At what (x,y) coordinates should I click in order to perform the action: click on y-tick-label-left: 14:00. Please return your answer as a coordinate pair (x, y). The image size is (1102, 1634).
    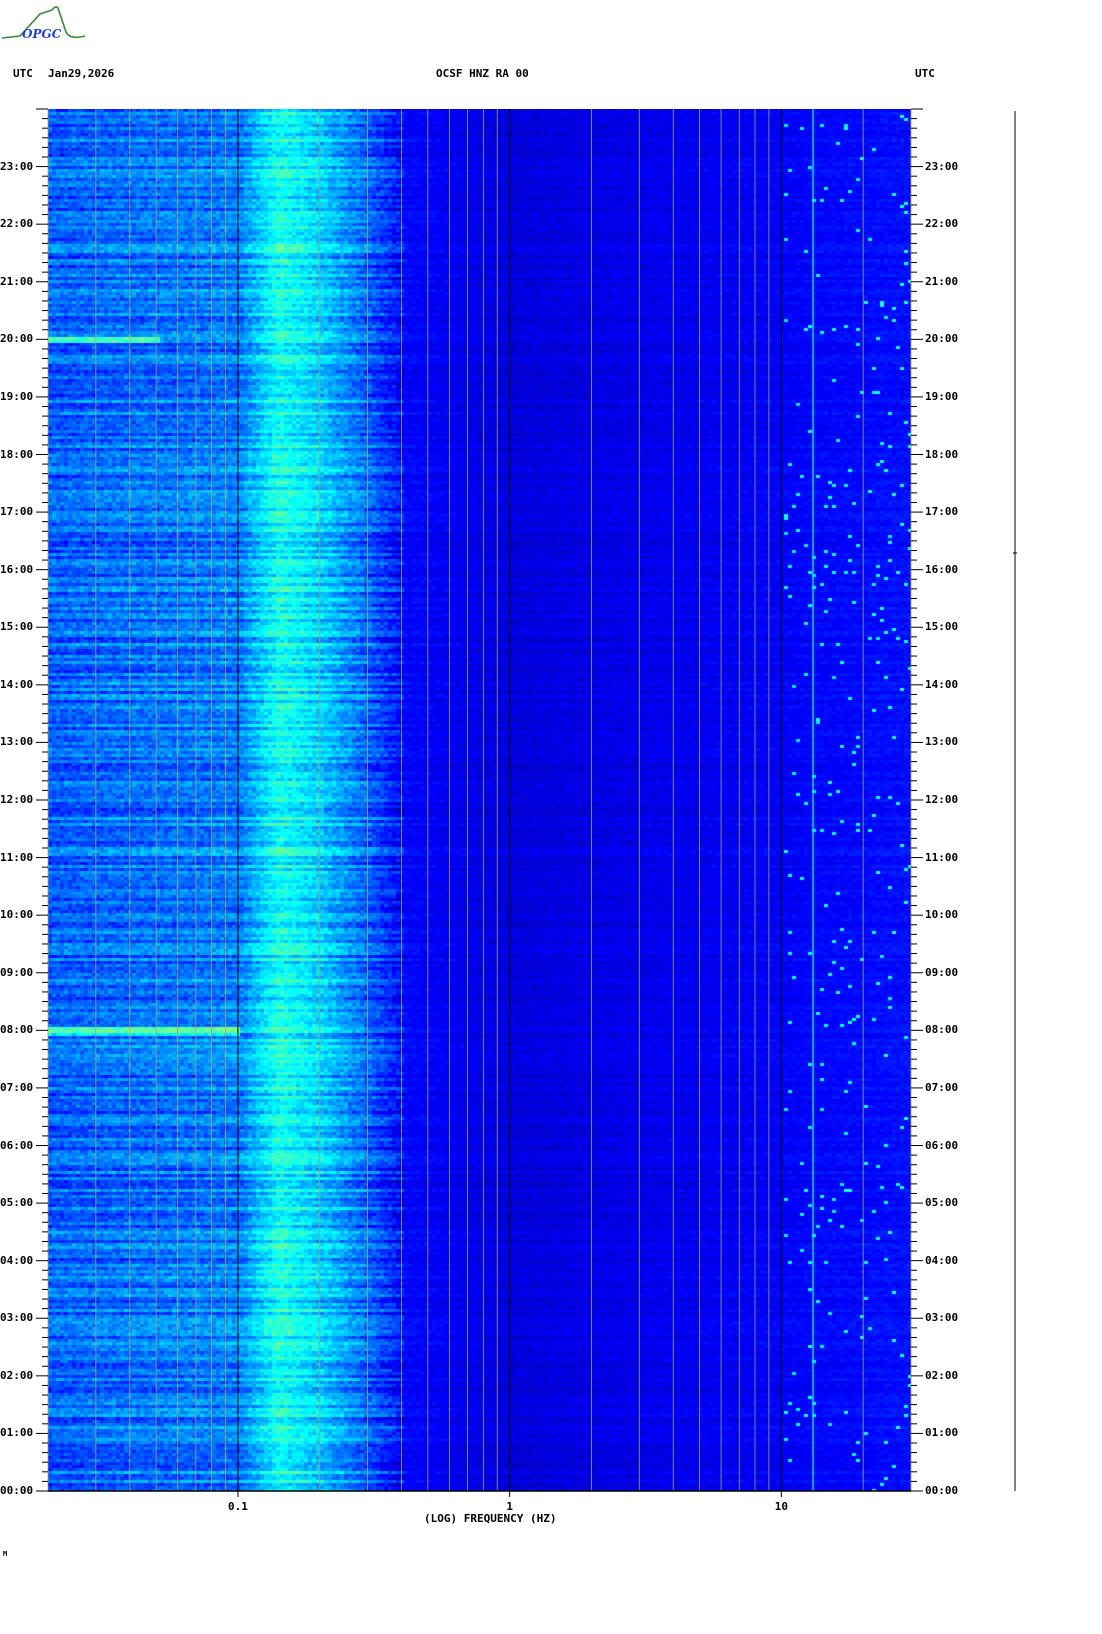
    Looking at the image, I should click on (17, 684).